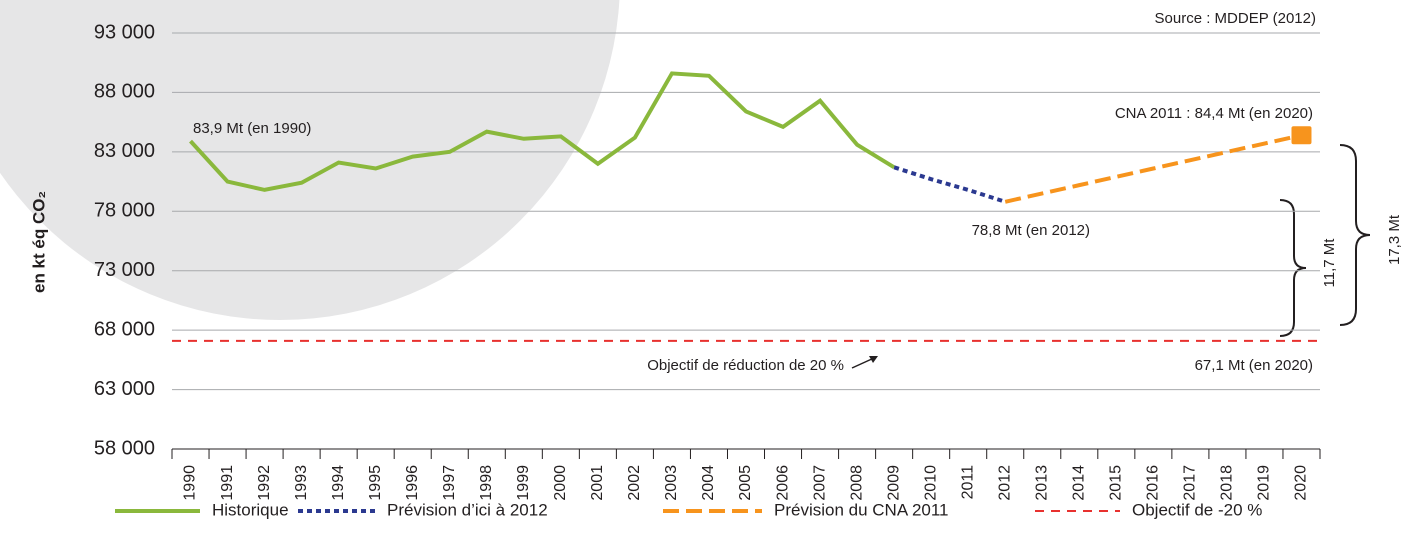  I want to click on annotation: 11,7 Mt, so click(1329, 263).